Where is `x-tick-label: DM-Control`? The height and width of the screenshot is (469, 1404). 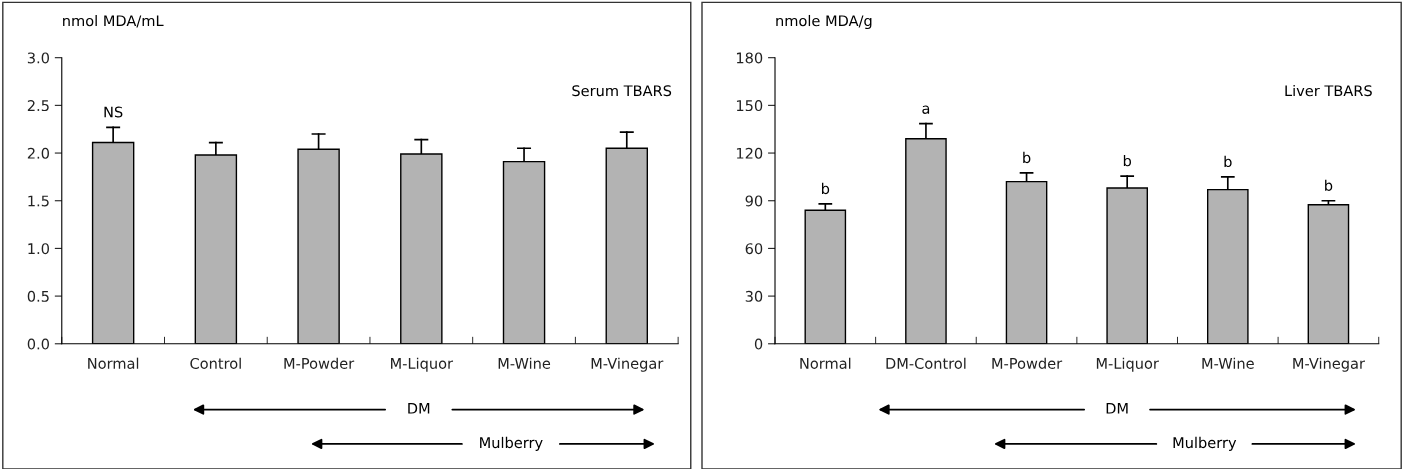 x-tick-label: DM-Control is located at coordinates (926, 363).